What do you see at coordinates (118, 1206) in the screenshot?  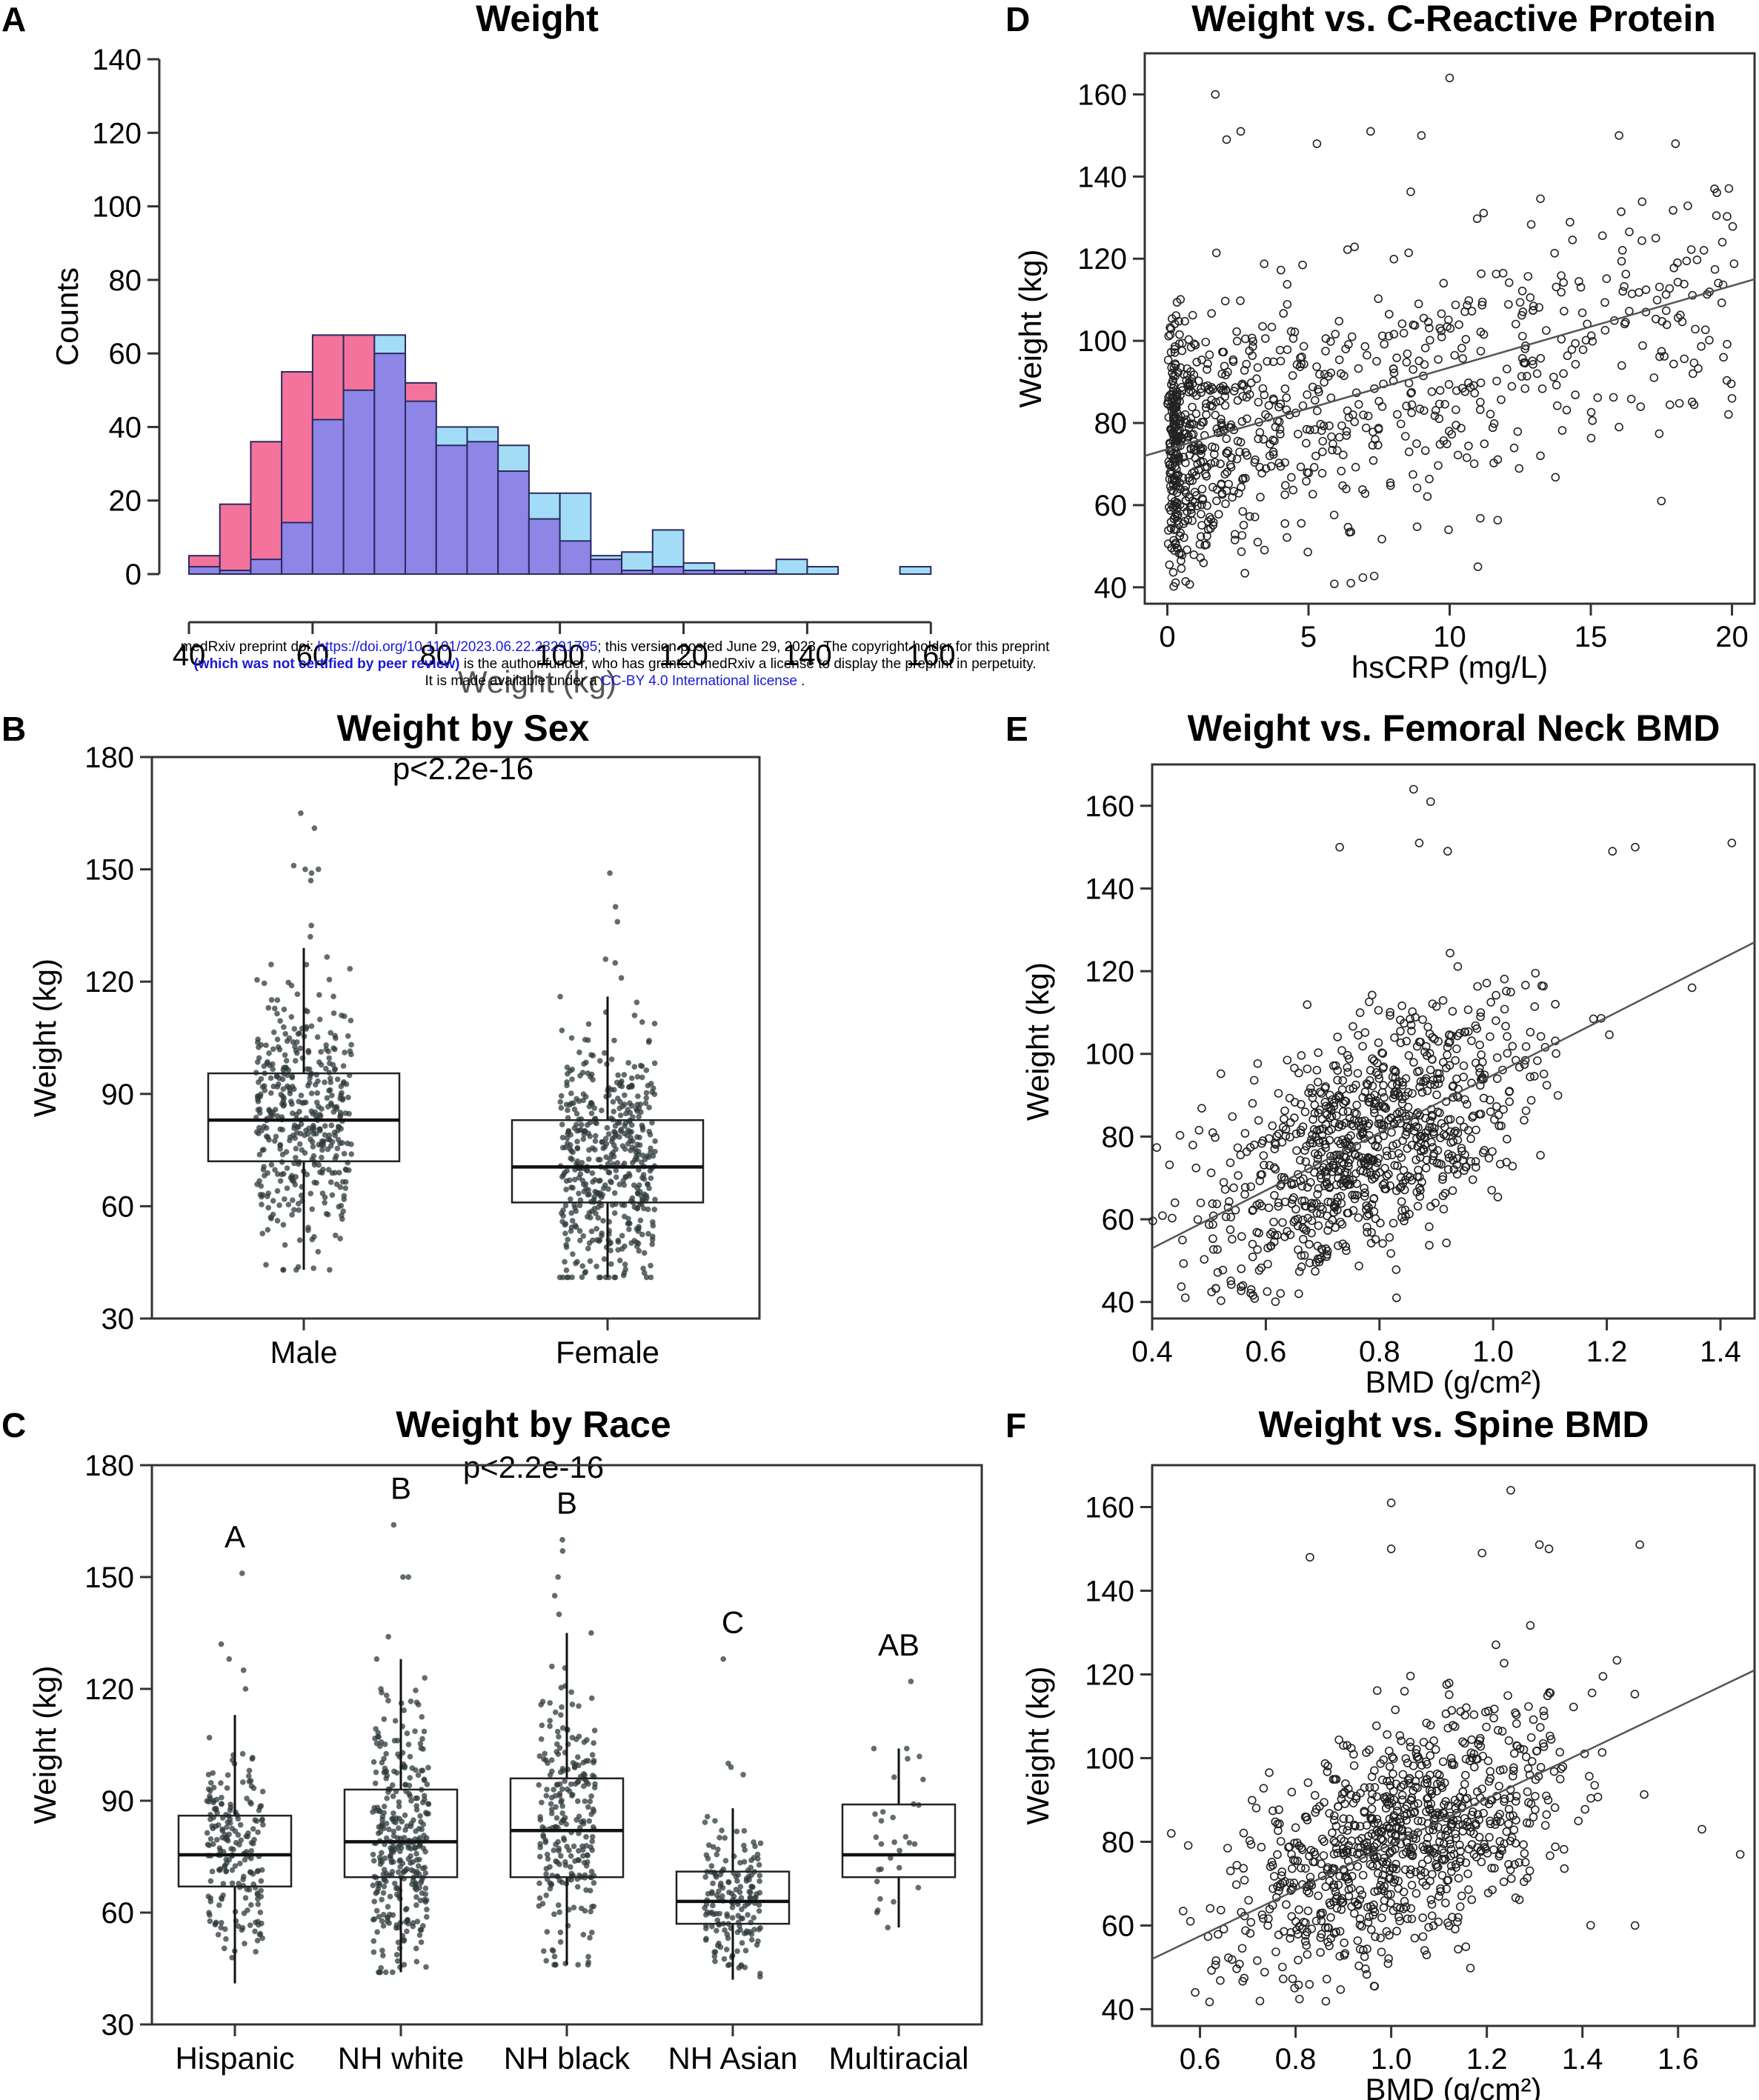 I see `y-tick-label: 60` at bounding box center [118, 1206].